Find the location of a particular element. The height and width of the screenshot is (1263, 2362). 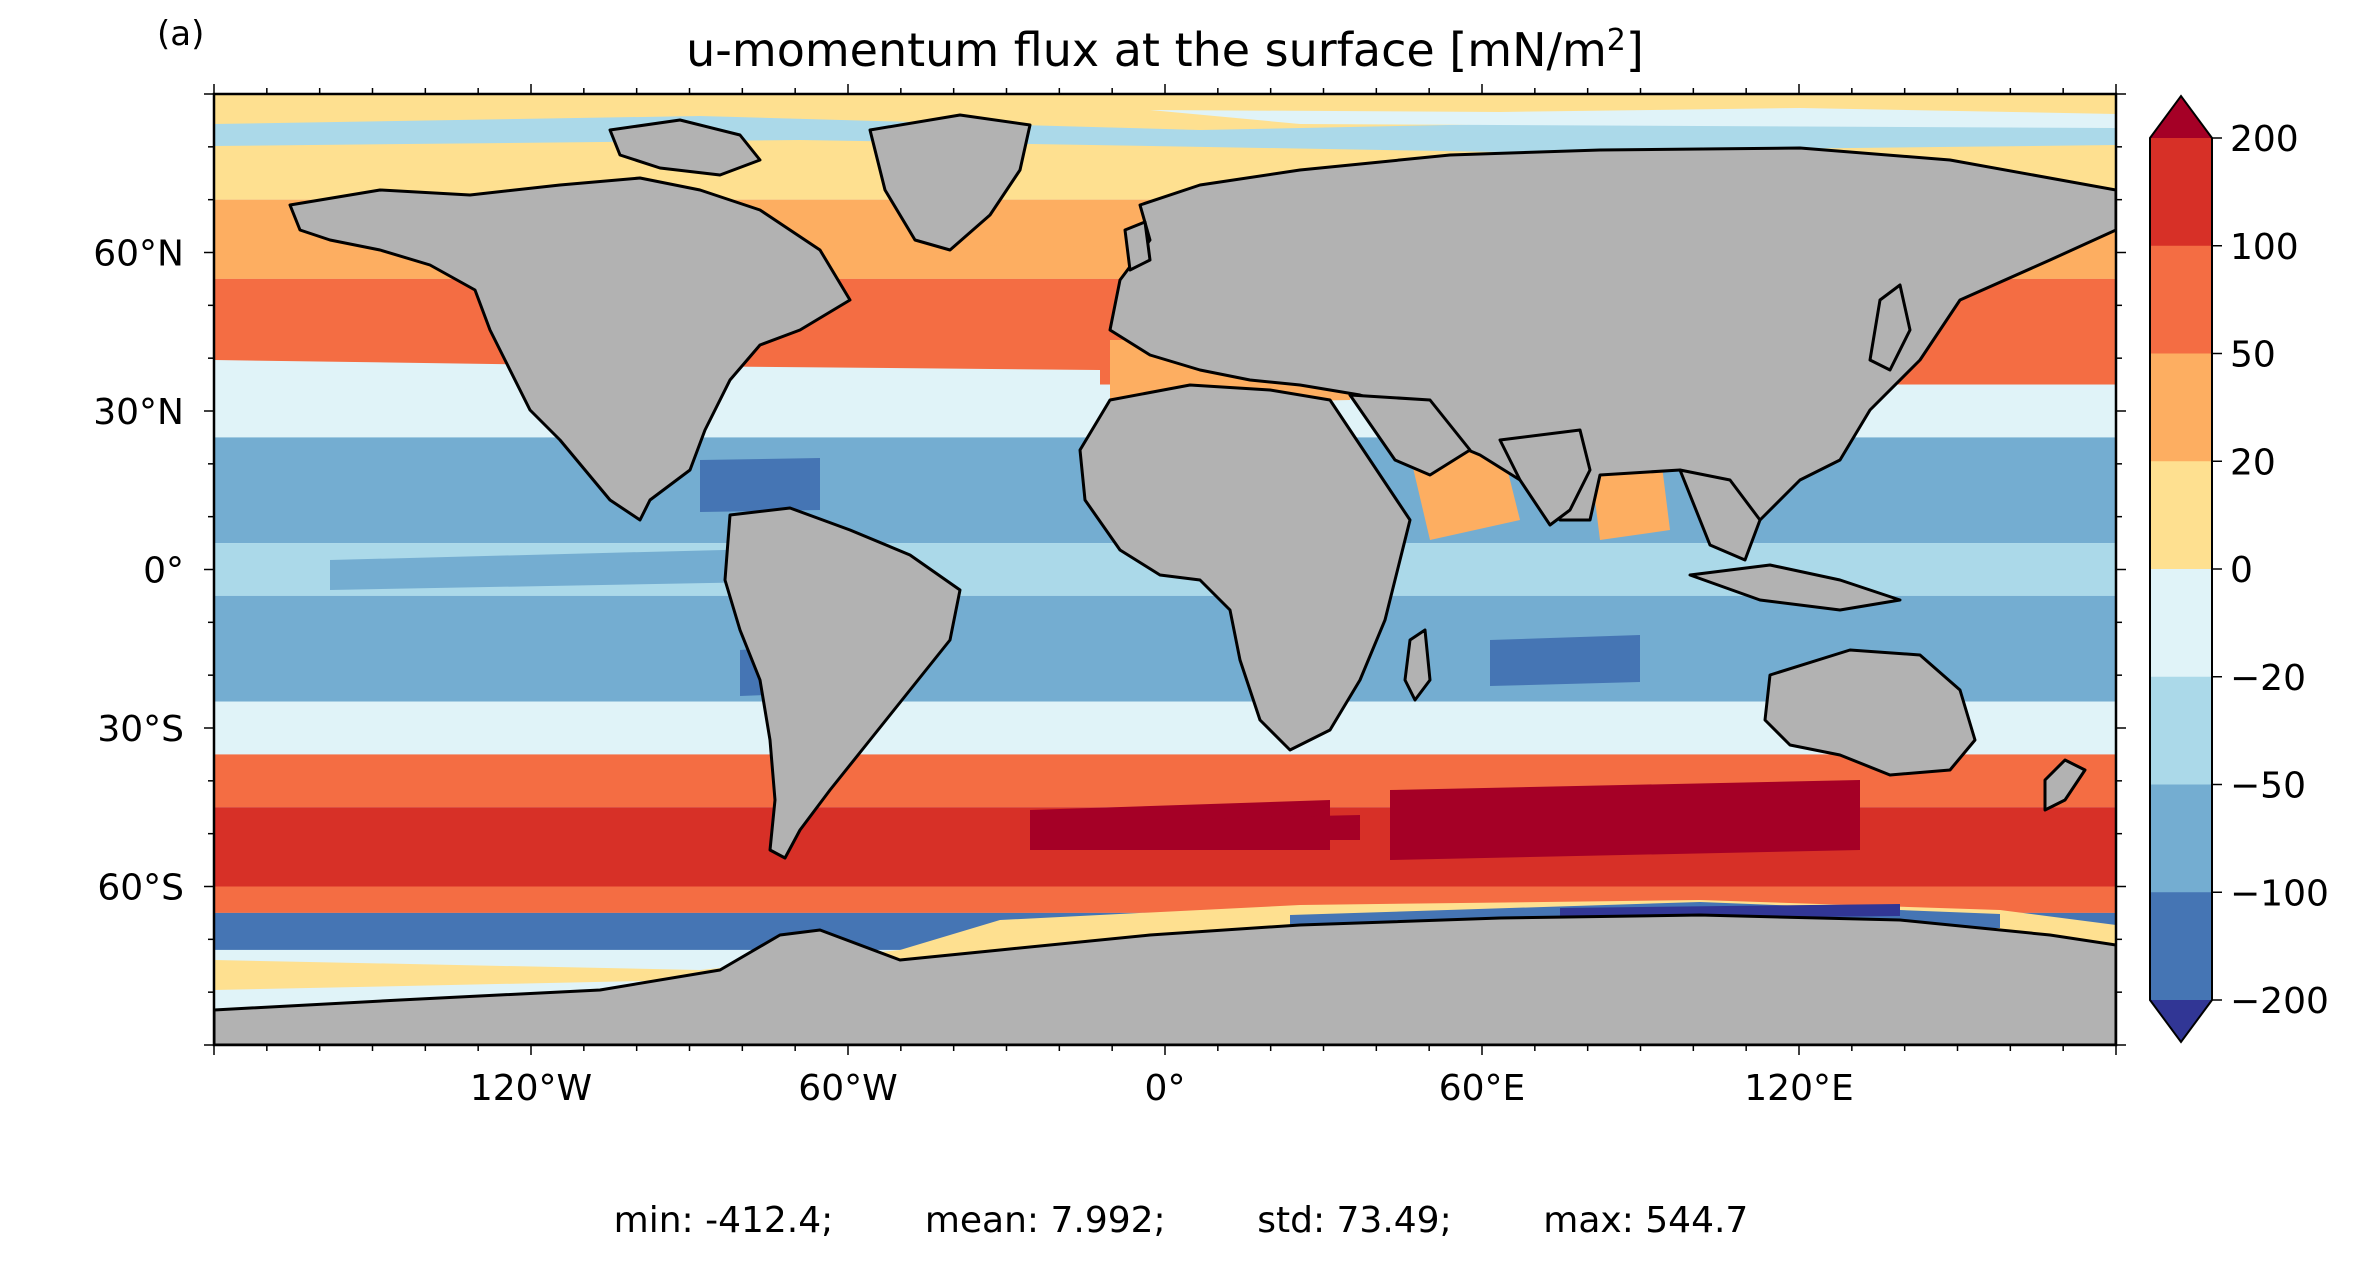

lat-tick-label: 30°N is located at coordinates (138, 412).